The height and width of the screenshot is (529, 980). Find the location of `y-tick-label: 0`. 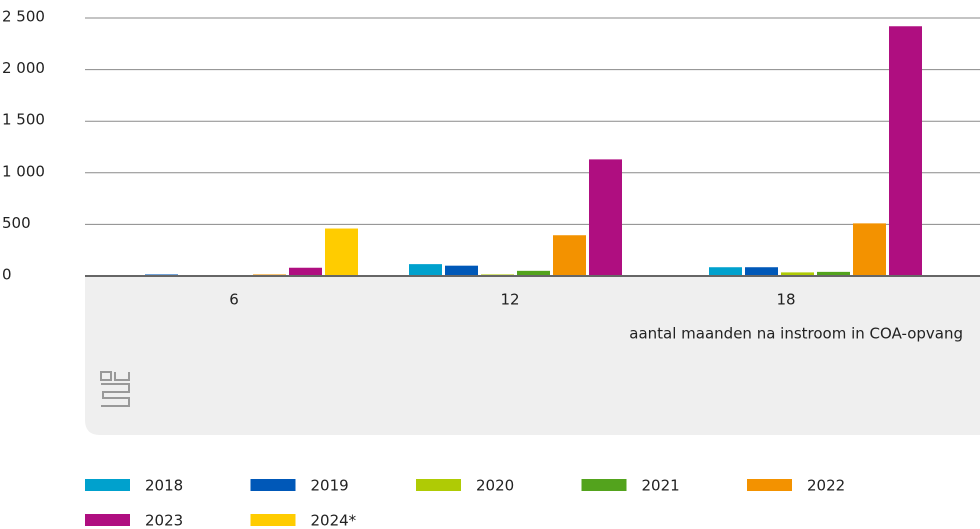

y-tick-label: 0 is located at coordinates (7, 275).